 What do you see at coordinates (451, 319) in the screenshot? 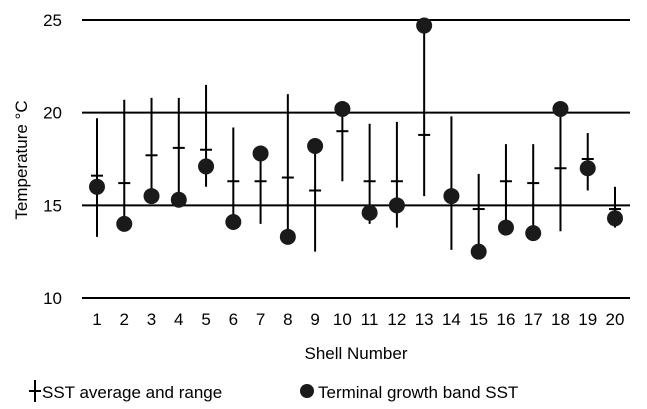
I see `x-tick-label: 14` at bounding box center [451, 319].